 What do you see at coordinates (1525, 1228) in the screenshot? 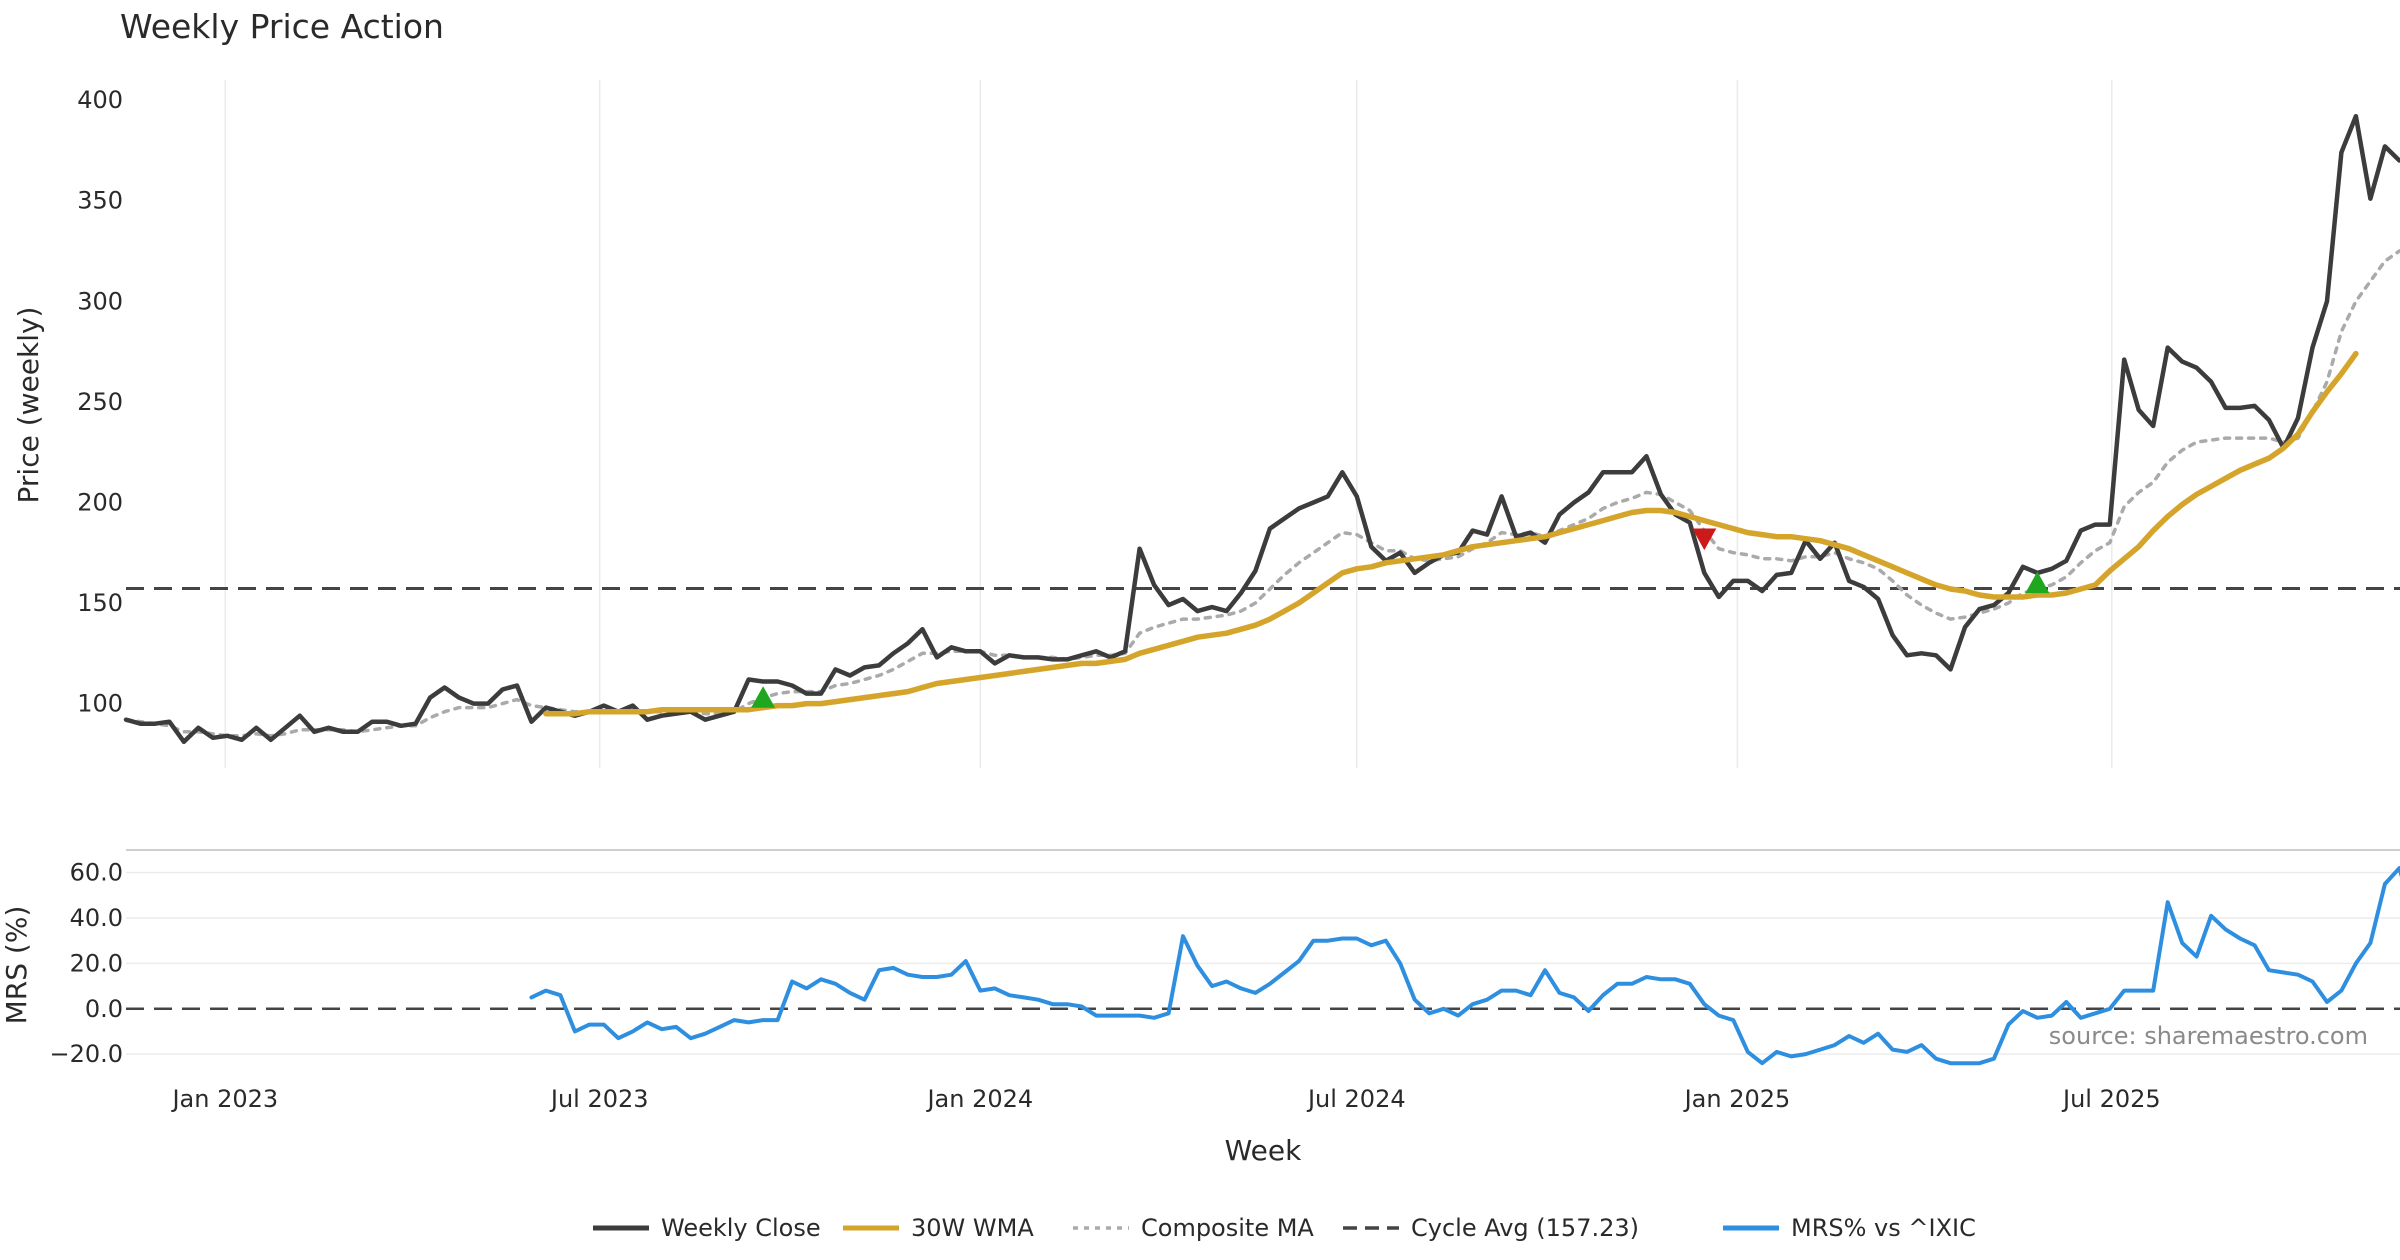
I see `legend-label: Cycle Avg (157.23)` at bounding box center [1525, 1228].